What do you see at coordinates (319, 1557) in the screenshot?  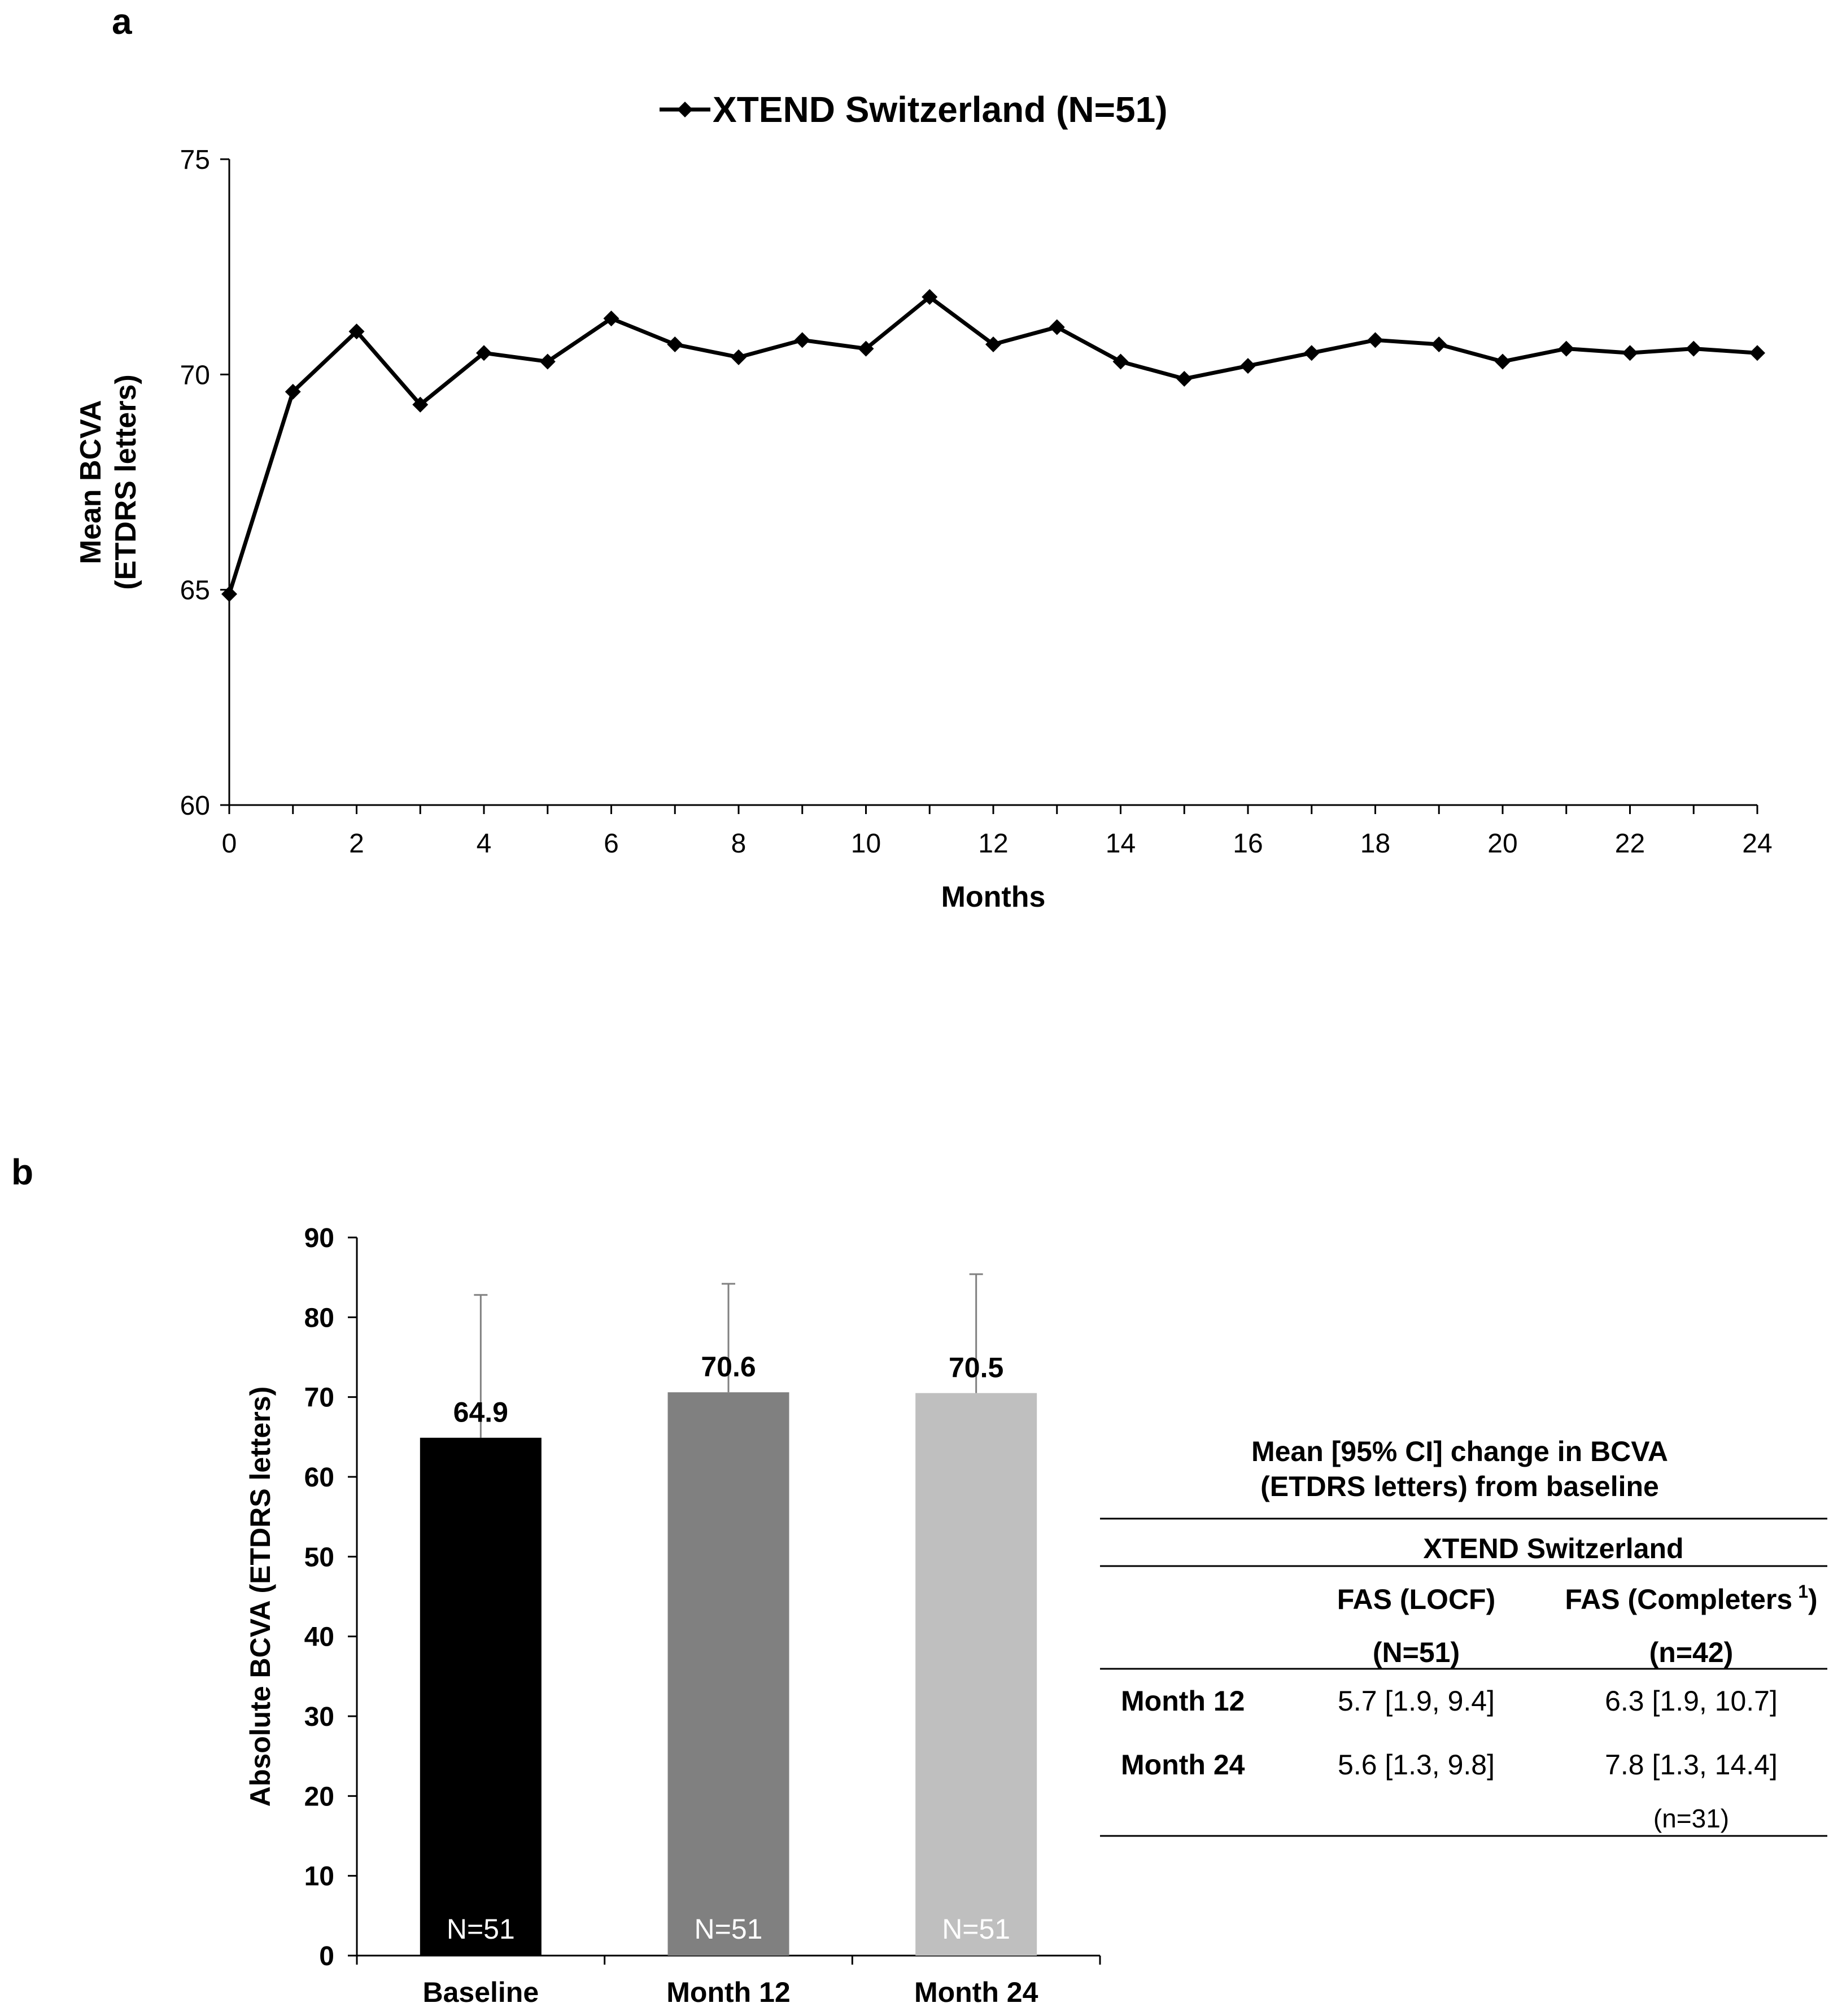 I see `y-tick-label: 50` at bounding box center [319, 1557].